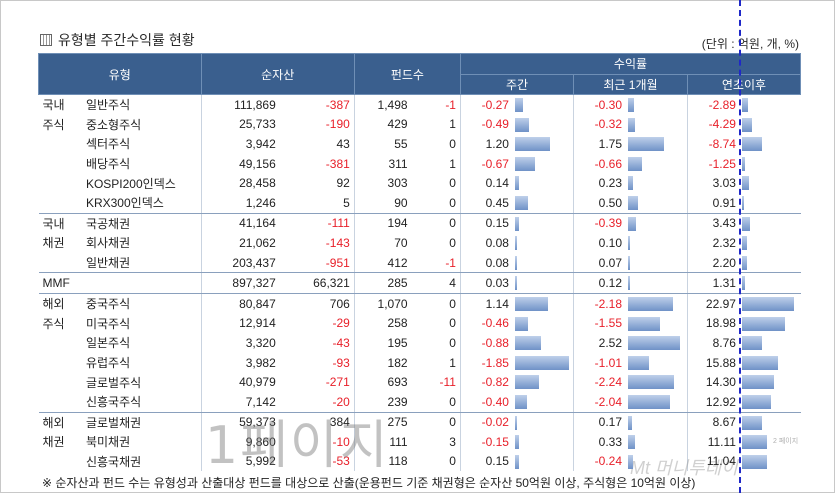 Image resolution: width=835 pixels, height=493 pixels. Describe the element at coordinates (260, 342) in the screenshot. I see `net-assets: 3,320` at that location.